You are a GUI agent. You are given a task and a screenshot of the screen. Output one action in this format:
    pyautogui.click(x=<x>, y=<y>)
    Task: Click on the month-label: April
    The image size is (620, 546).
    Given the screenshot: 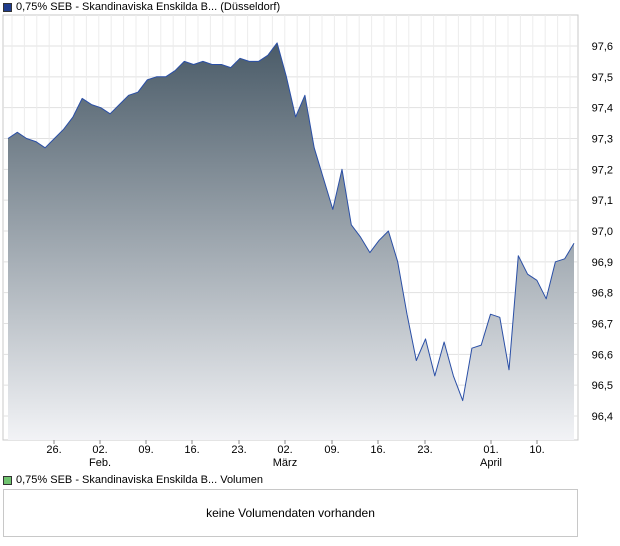 What is the action you would take?
    pyautogui.click(x=491, y=463)
    